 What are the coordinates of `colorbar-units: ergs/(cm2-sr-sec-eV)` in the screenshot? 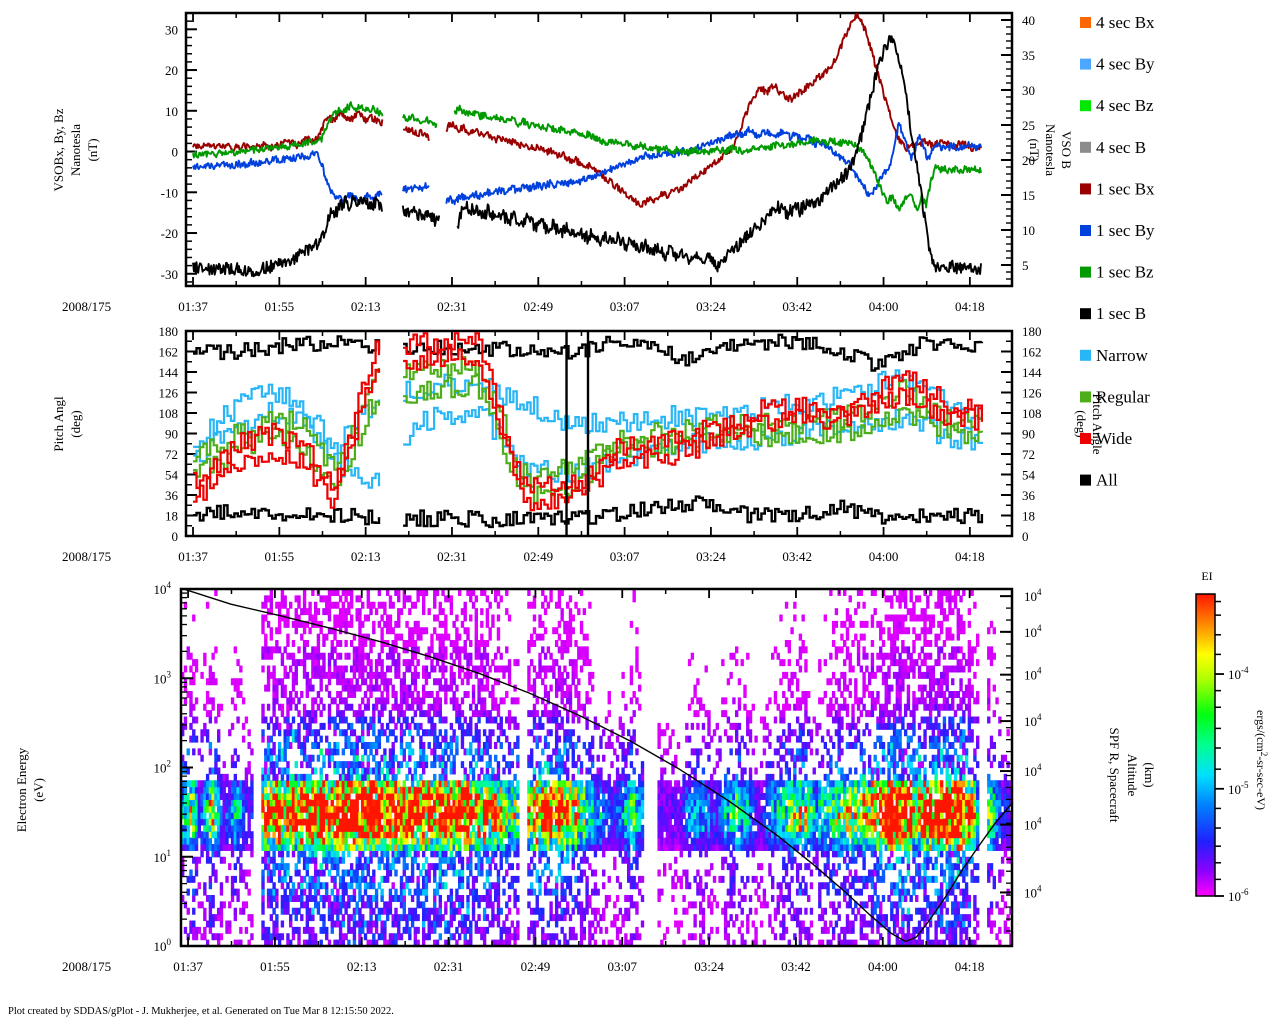 It's located at (1261, 760).